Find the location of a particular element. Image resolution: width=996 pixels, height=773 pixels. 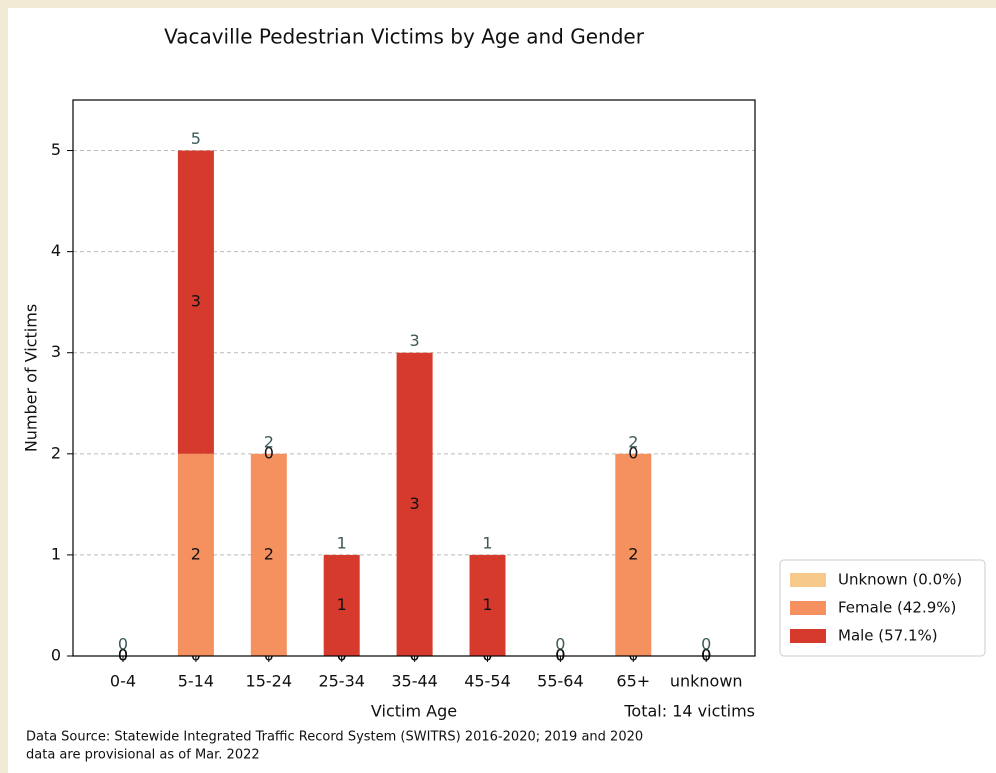

y-tick-label: 3 is located at coordinates (56, 351).